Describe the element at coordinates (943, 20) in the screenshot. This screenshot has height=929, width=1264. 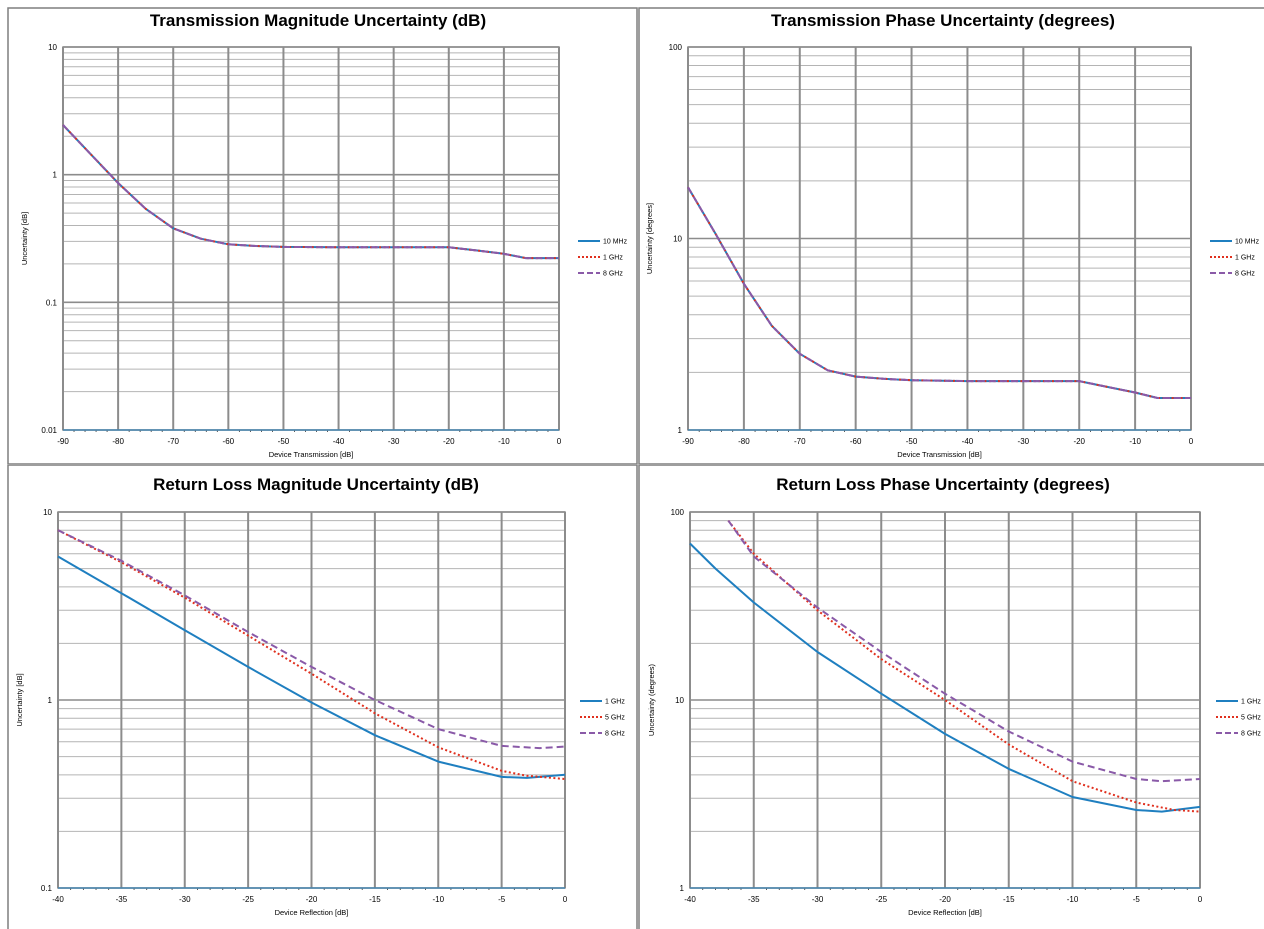
I see `chart-title: Transmission Phase Uncertainty (degrees)` at that location.